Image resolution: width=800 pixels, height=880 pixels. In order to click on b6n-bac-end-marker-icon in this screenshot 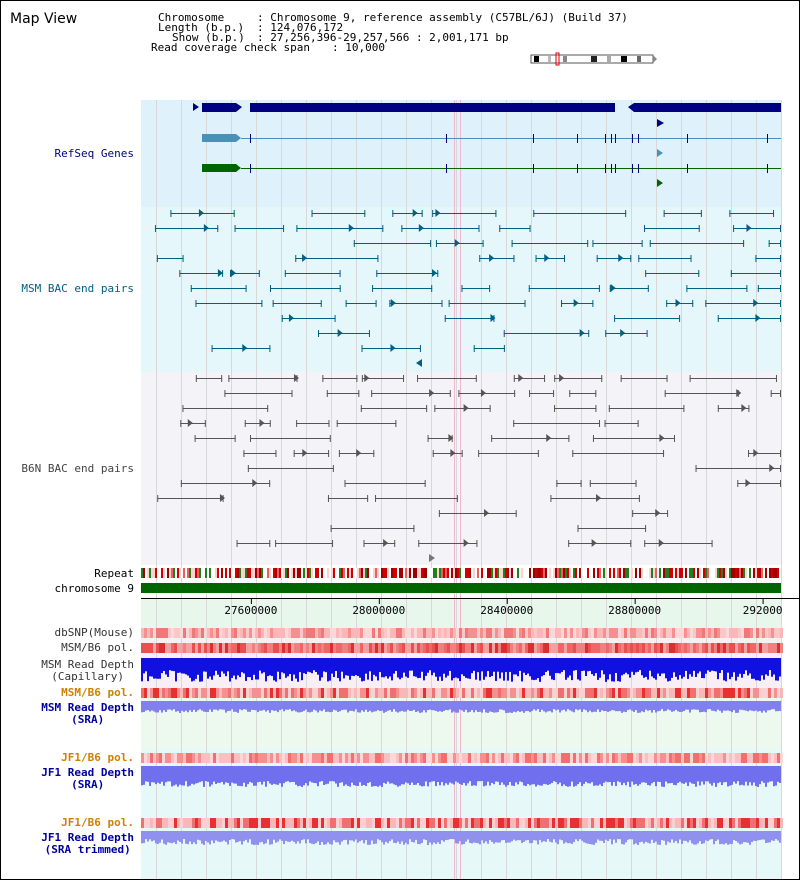, I will do `click(262, 423)`.